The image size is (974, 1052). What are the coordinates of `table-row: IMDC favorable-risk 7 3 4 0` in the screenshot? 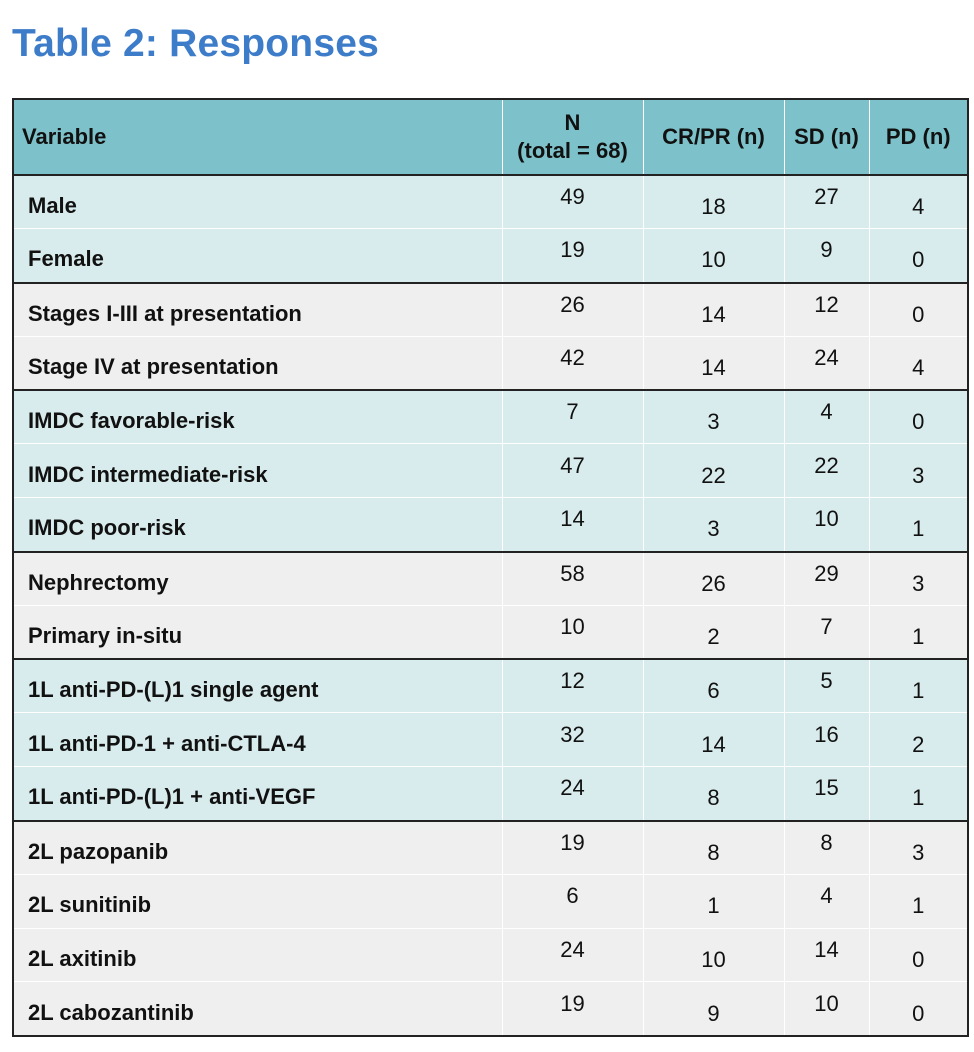 It's located at (490, 417).